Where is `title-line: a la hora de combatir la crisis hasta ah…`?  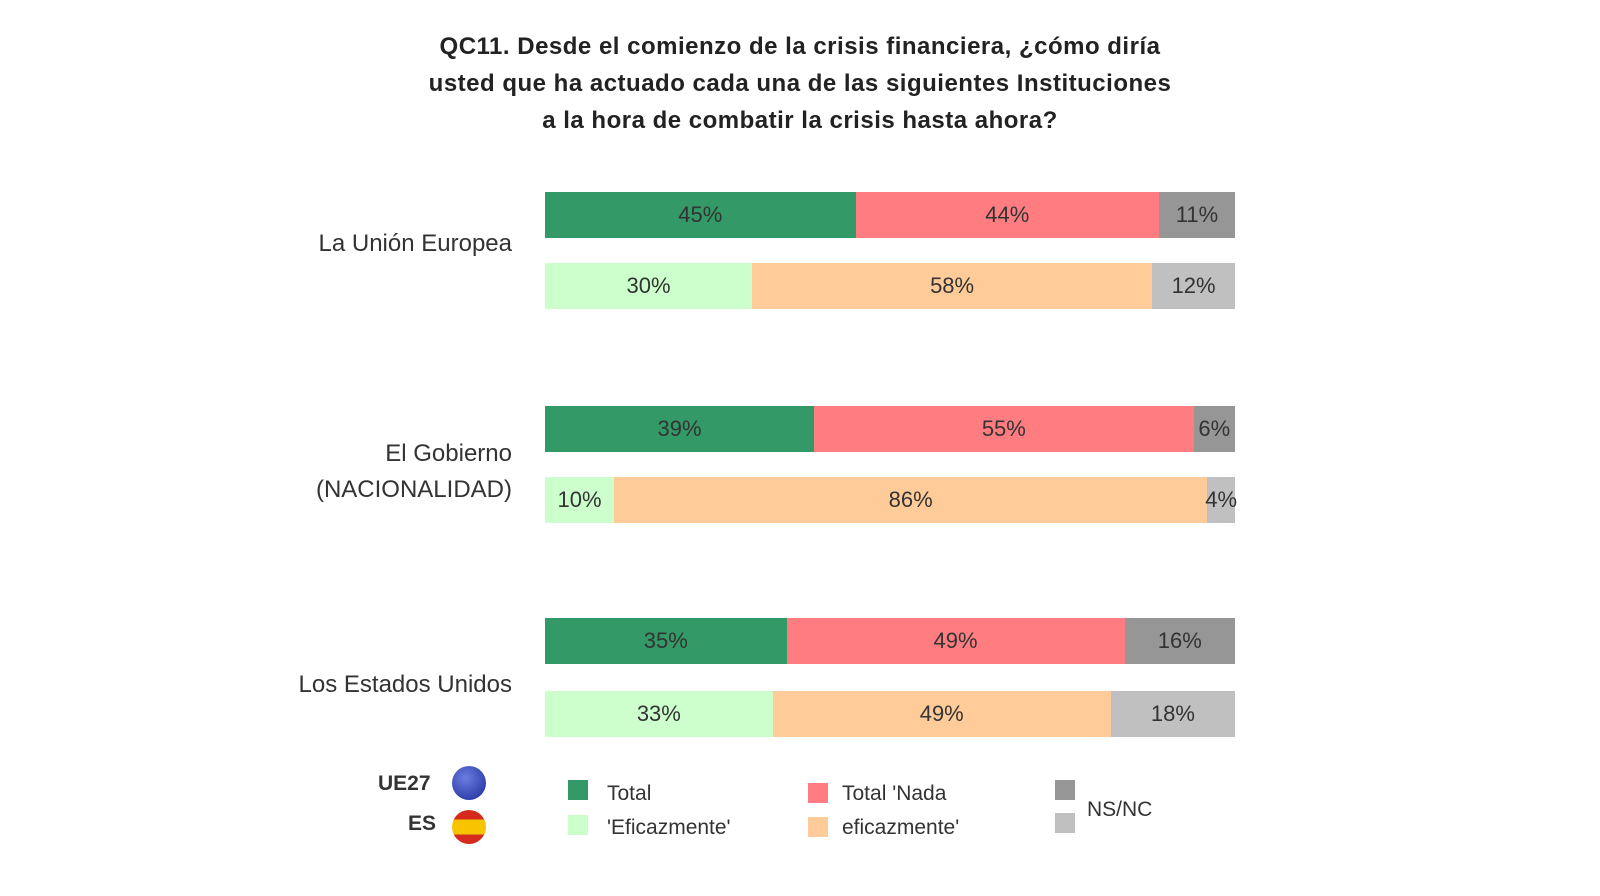
title-line: a la hora de combatir la crisis hasta ah… is located at coordinates (800, 120).